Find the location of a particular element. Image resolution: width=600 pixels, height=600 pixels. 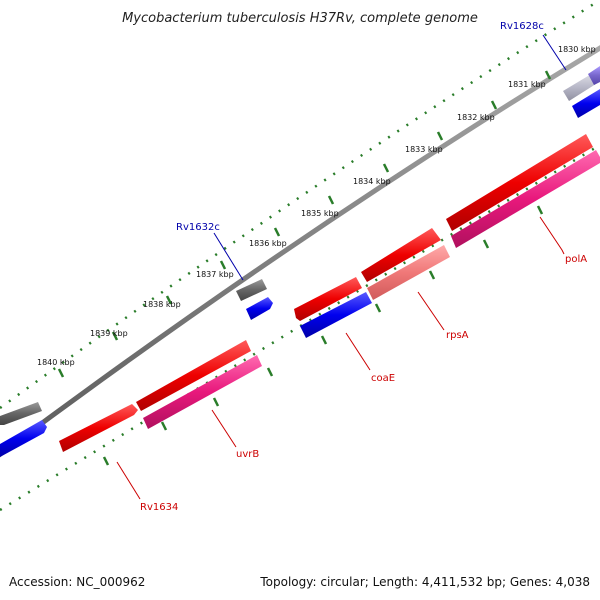

gene-arrow-light-gray is located at coordinates (581, 87).